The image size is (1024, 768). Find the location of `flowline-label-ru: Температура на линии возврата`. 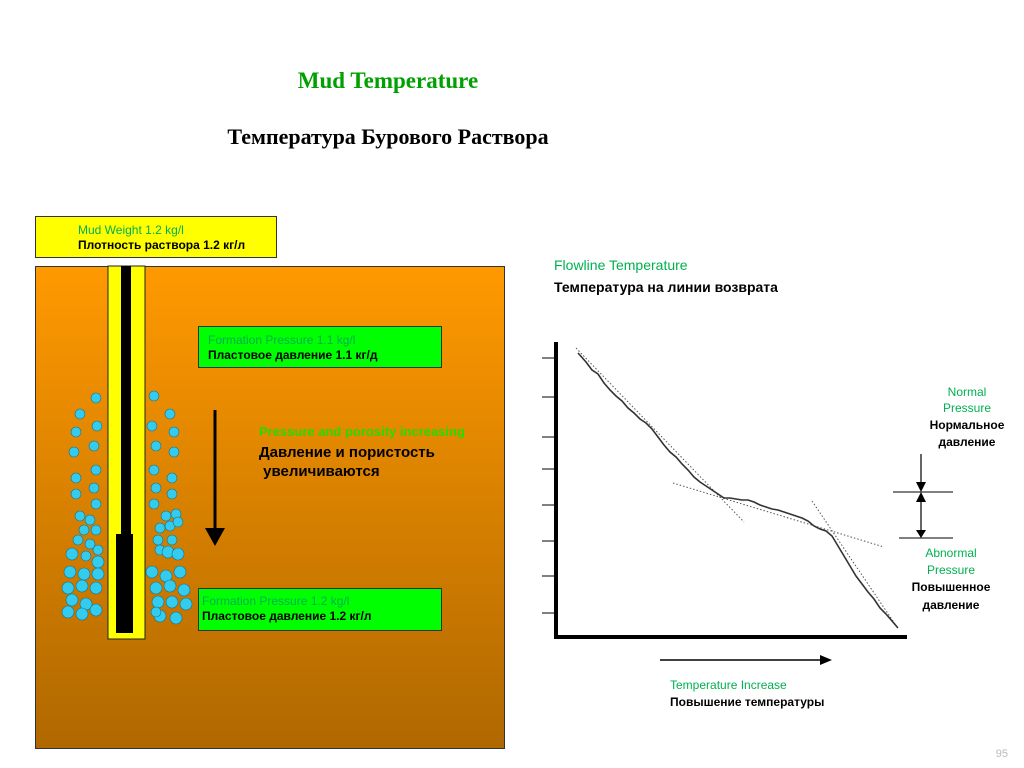

flowline-label-ru: Температура на линии возврата is located at coordinates (666, 287).